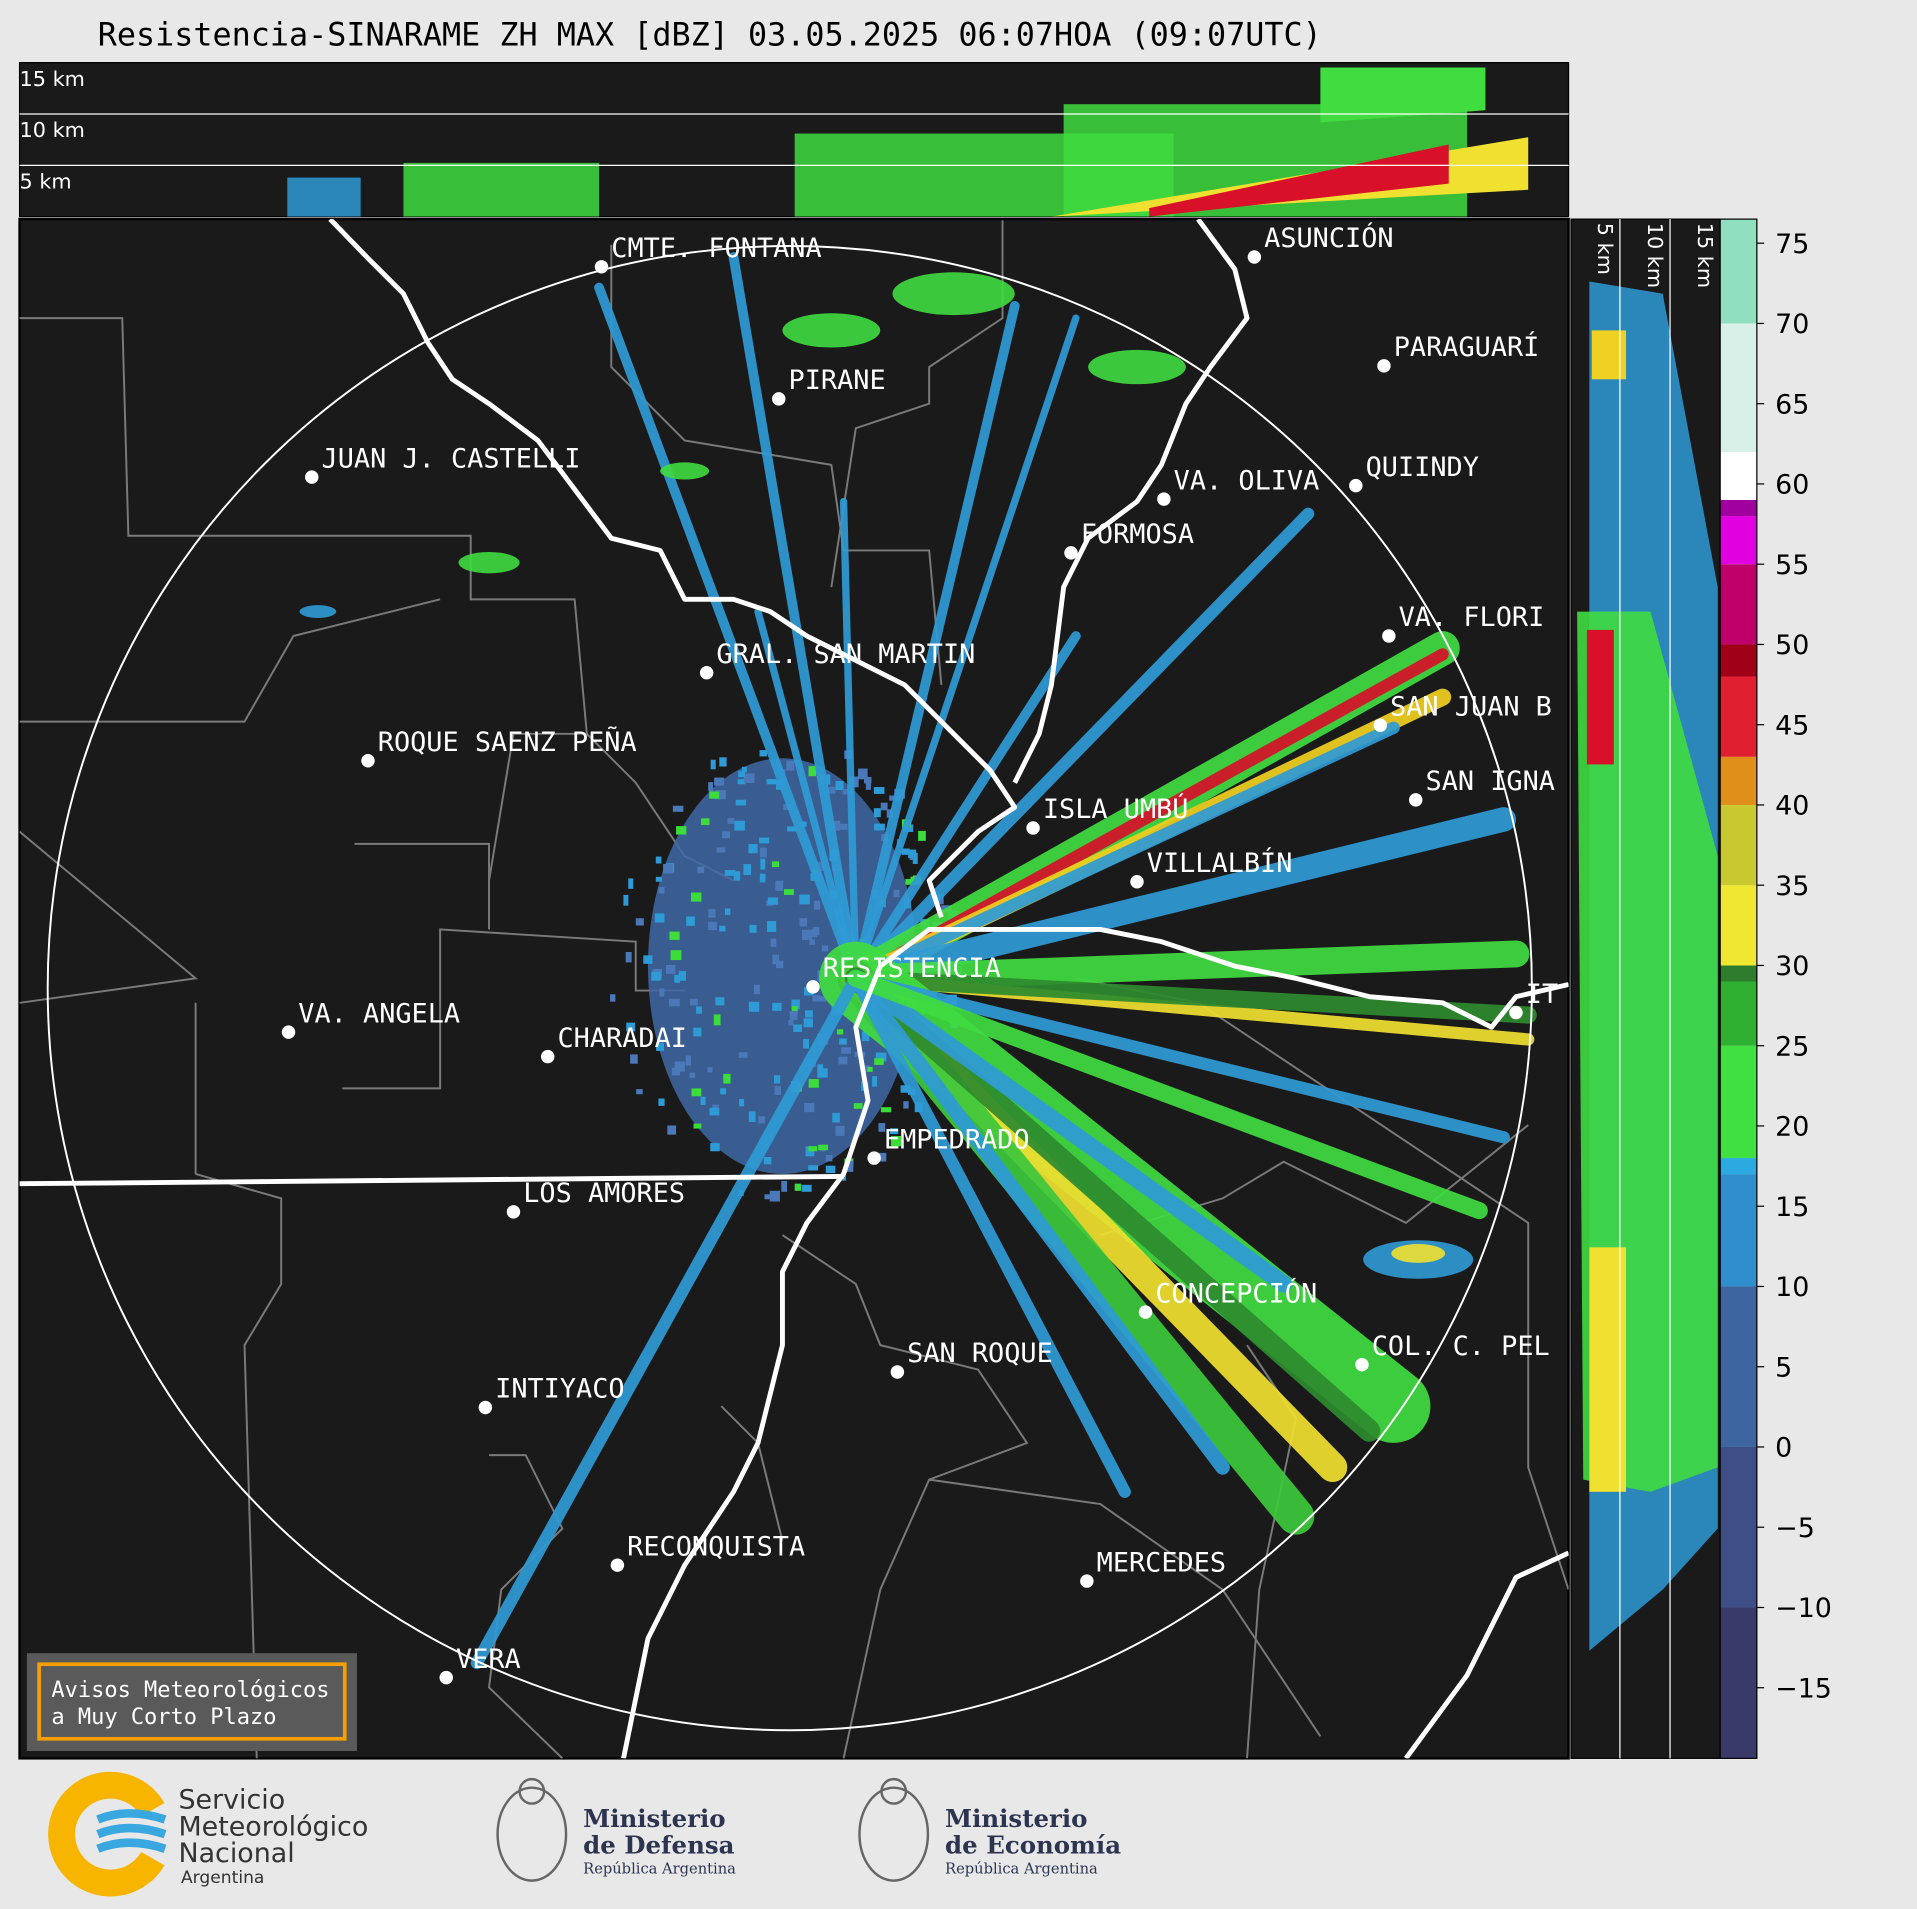 The image size is (1917, 1909). I want to click on height-label: 15 km, so click(52, 79).